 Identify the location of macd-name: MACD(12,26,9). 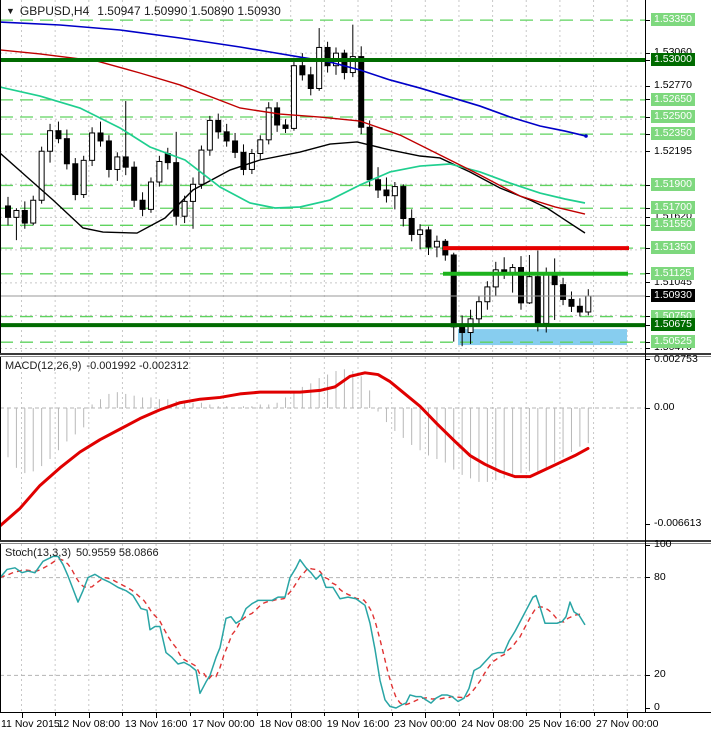
(43, 366).